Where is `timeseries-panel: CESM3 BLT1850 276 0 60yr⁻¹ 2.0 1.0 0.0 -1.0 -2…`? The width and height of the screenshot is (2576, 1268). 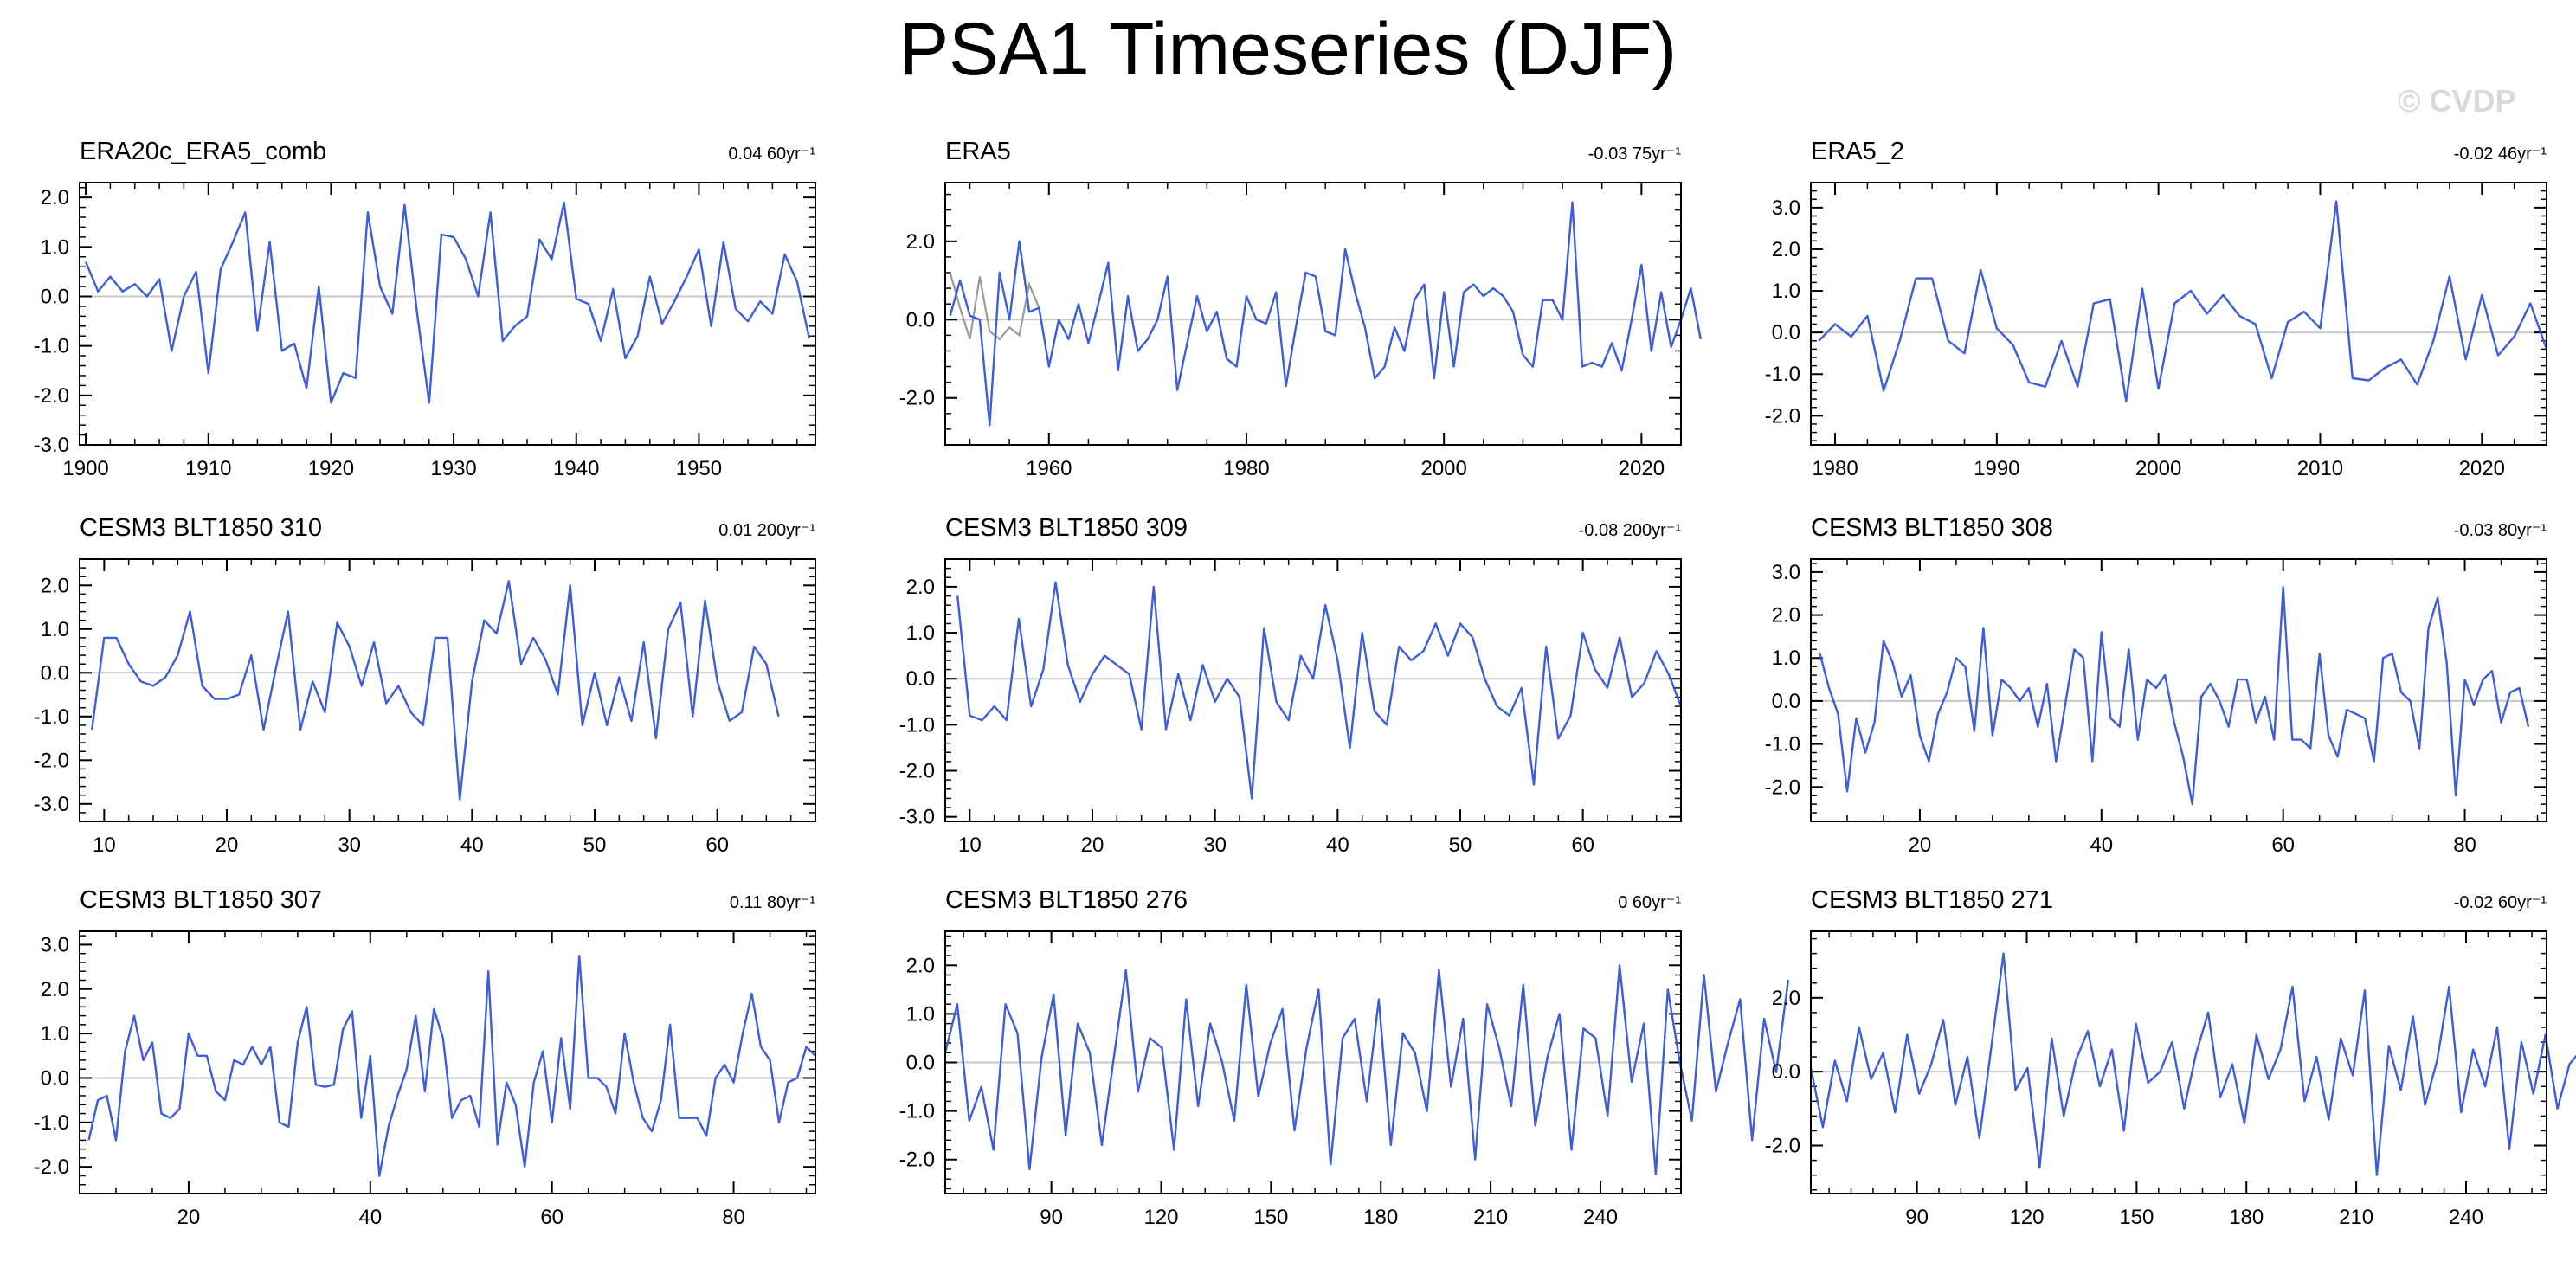
timeseries-panel: CESM3 BLT1850 276 0 60yr⁻¹ 2.0 1.0 0.0 -1.0 -2… is located at coordinates (1344, 1057).